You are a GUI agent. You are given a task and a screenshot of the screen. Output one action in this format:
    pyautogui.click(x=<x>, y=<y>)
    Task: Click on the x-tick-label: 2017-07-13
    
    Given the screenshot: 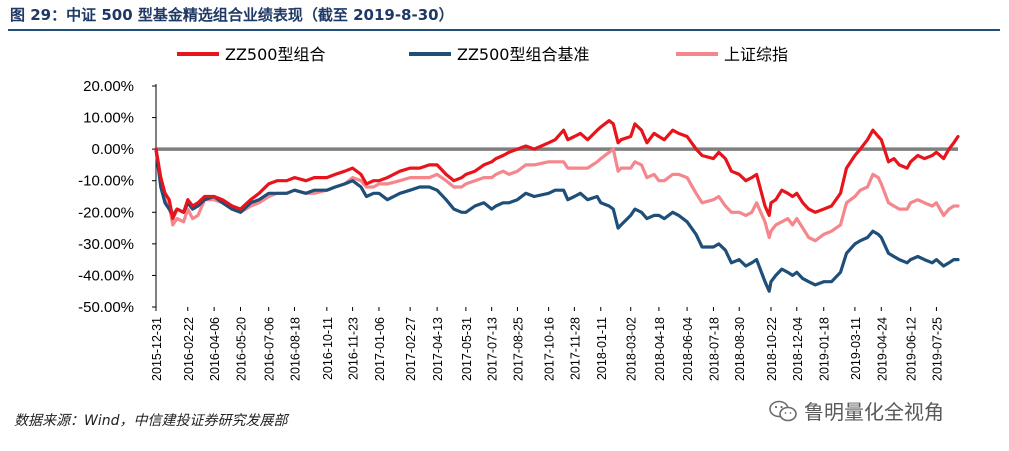 What is the action you would take?
    pyautogui.click(x=493, y=349)
    